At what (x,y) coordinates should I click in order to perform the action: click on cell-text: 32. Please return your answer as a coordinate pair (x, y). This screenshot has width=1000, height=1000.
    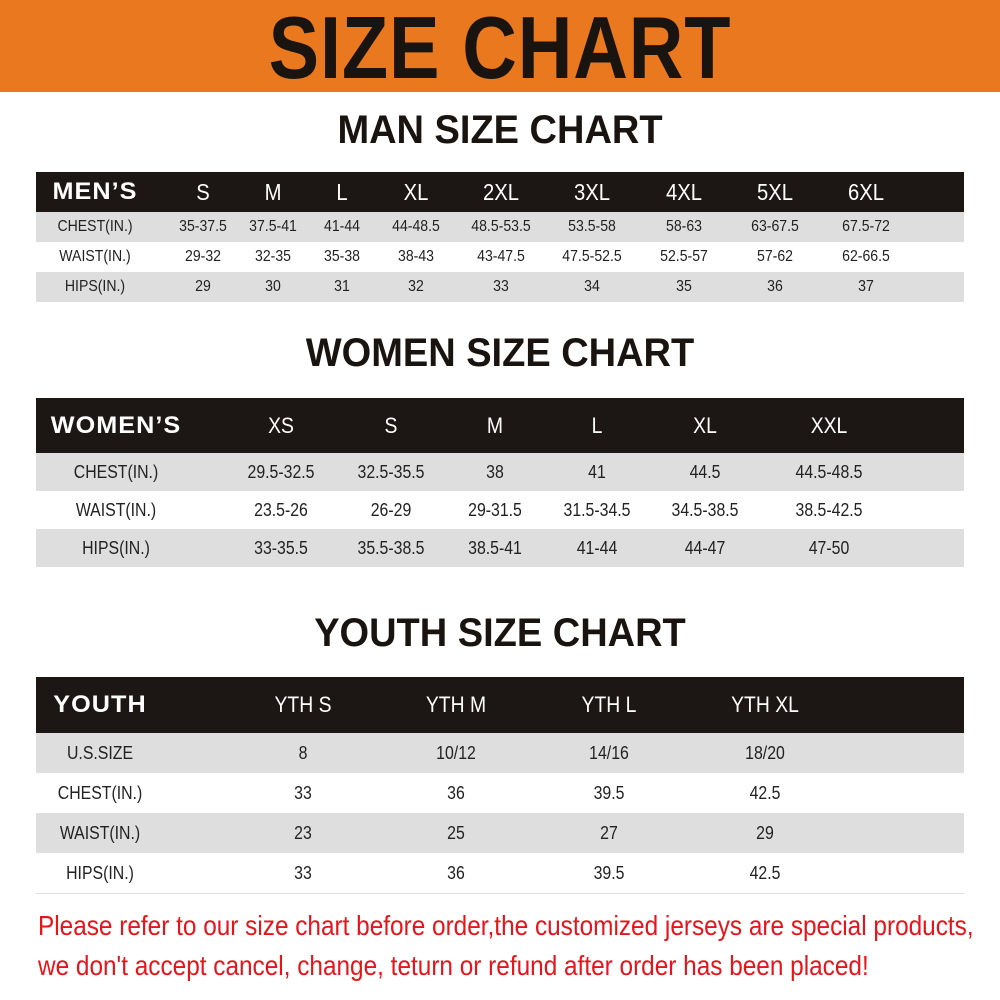
    Looking at the image, I should click on (416, 286).